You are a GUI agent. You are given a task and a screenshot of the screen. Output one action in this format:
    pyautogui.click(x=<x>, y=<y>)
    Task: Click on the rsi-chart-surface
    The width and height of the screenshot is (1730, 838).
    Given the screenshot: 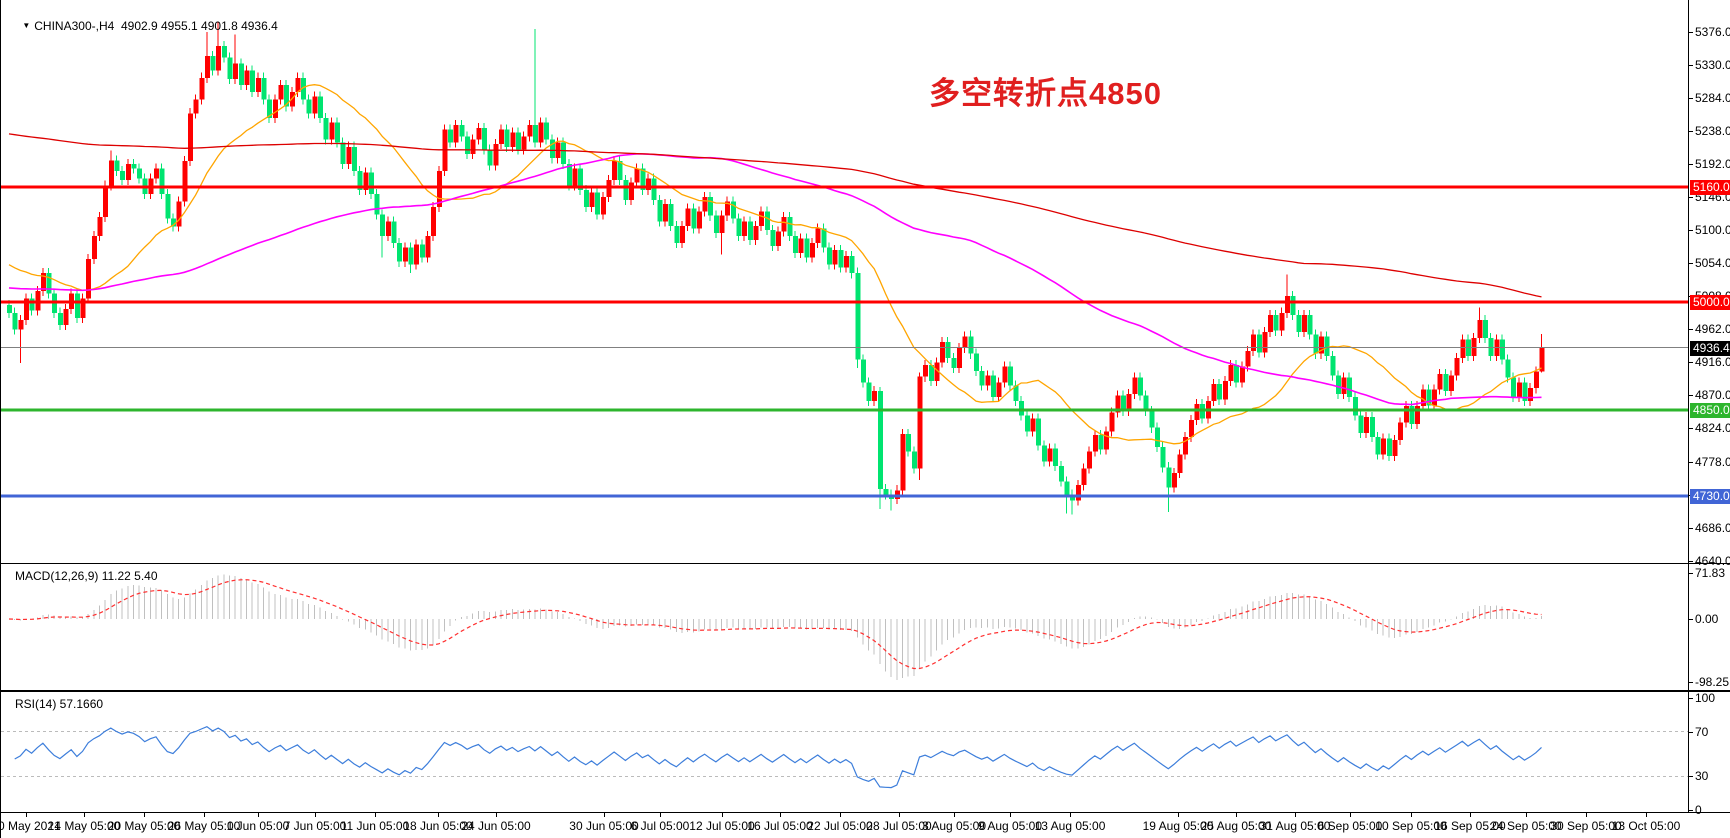 What is the action you would take?
    pyautogui.click(x=844, y=752)
    